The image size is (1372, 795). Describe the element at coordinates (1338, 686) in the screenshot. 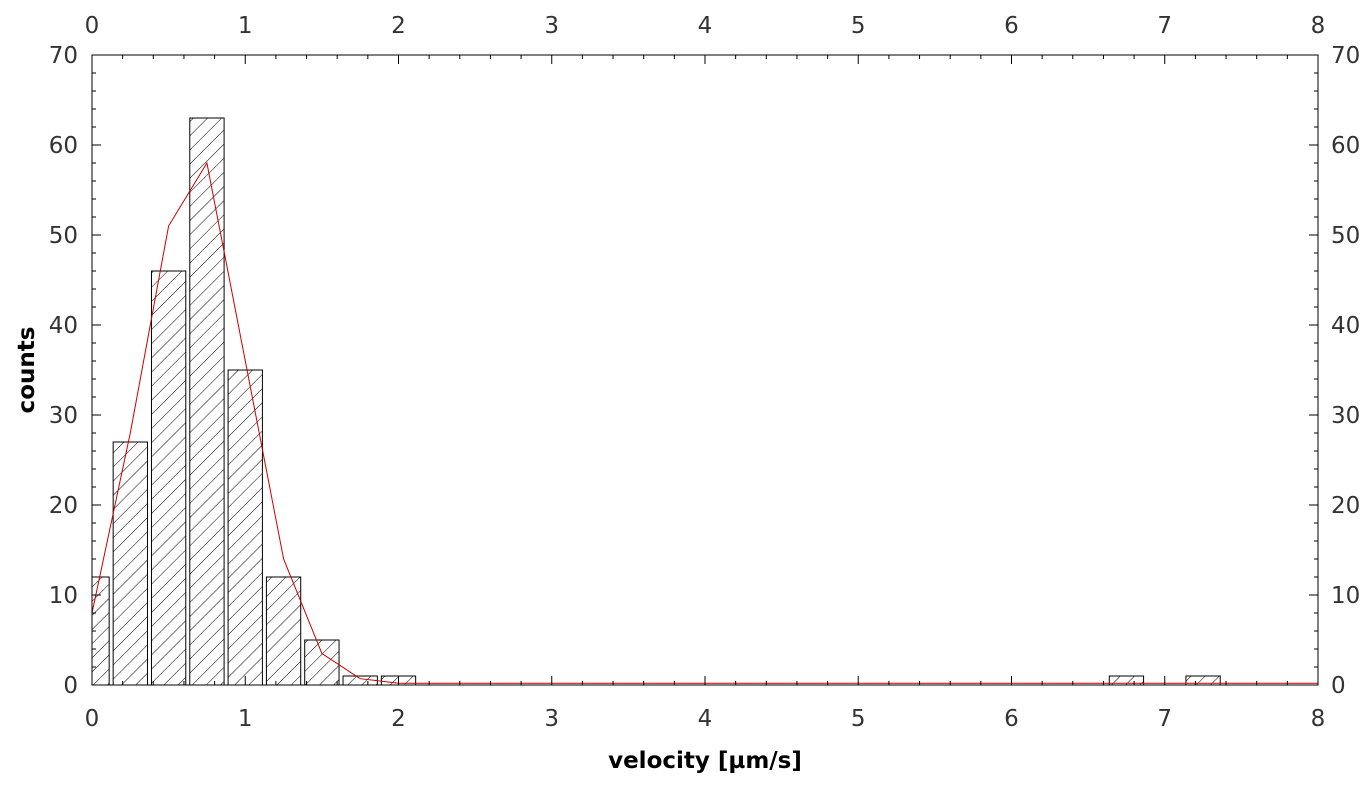

I see `y-tick-label-right-0: 0` at that location.